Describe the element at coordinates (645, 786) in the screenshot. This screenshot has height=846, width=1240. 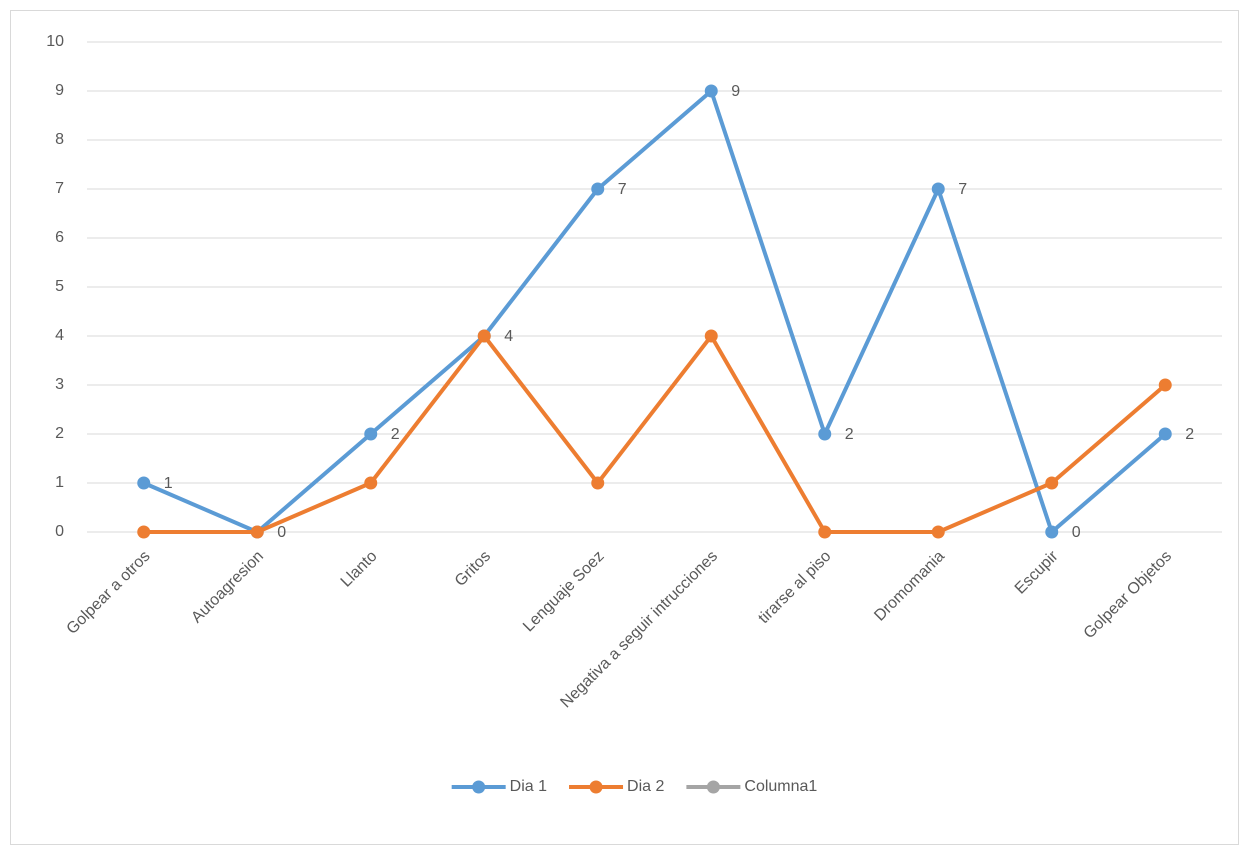
I see `legend-label: Dia 2` at that location.